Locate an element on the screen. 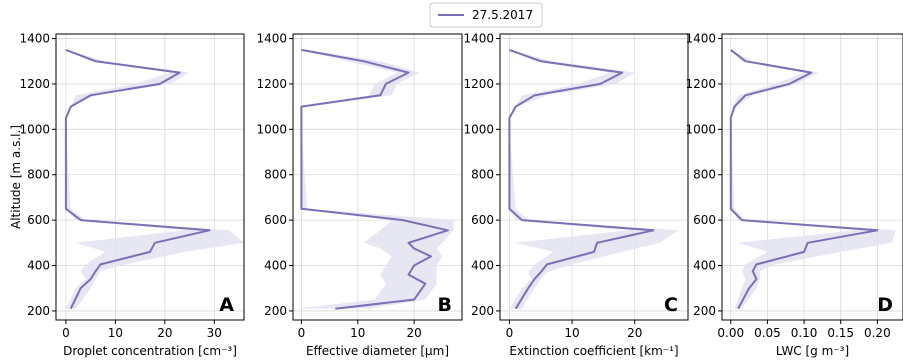 The height and width of the screenshot is (363, 903). legend: 27.5.2017 is located at coordinates (486, 15).